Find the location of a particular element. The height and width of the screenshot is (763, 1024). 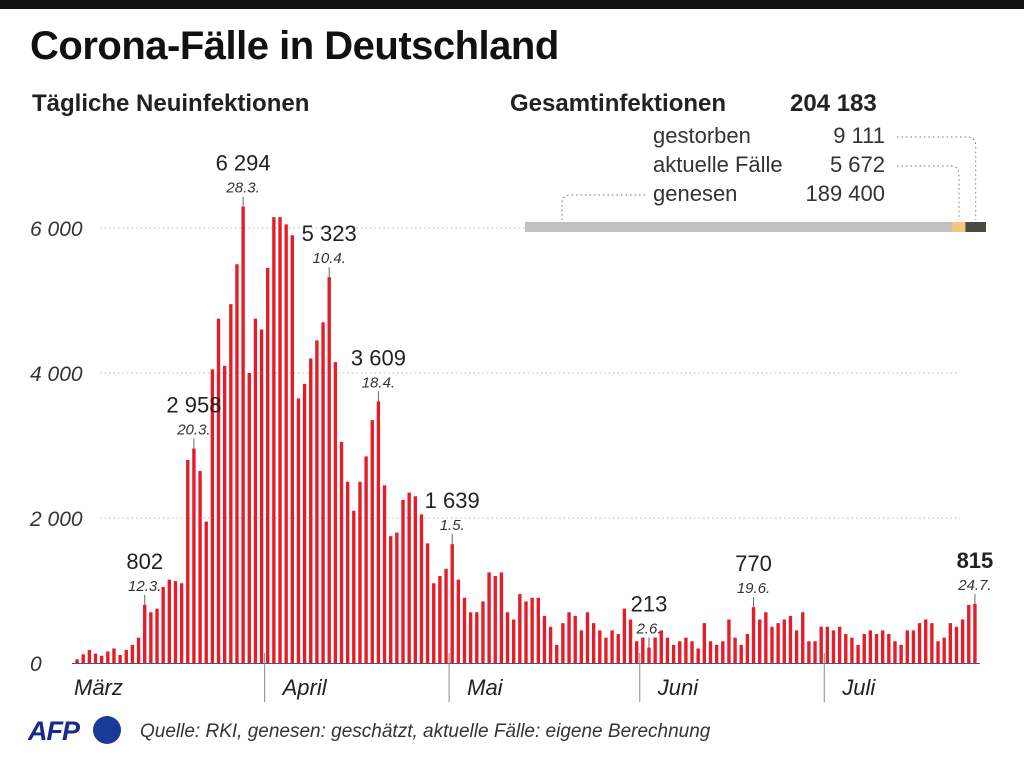

recovered-value: 189 400 is located at coordinates (845, 193).